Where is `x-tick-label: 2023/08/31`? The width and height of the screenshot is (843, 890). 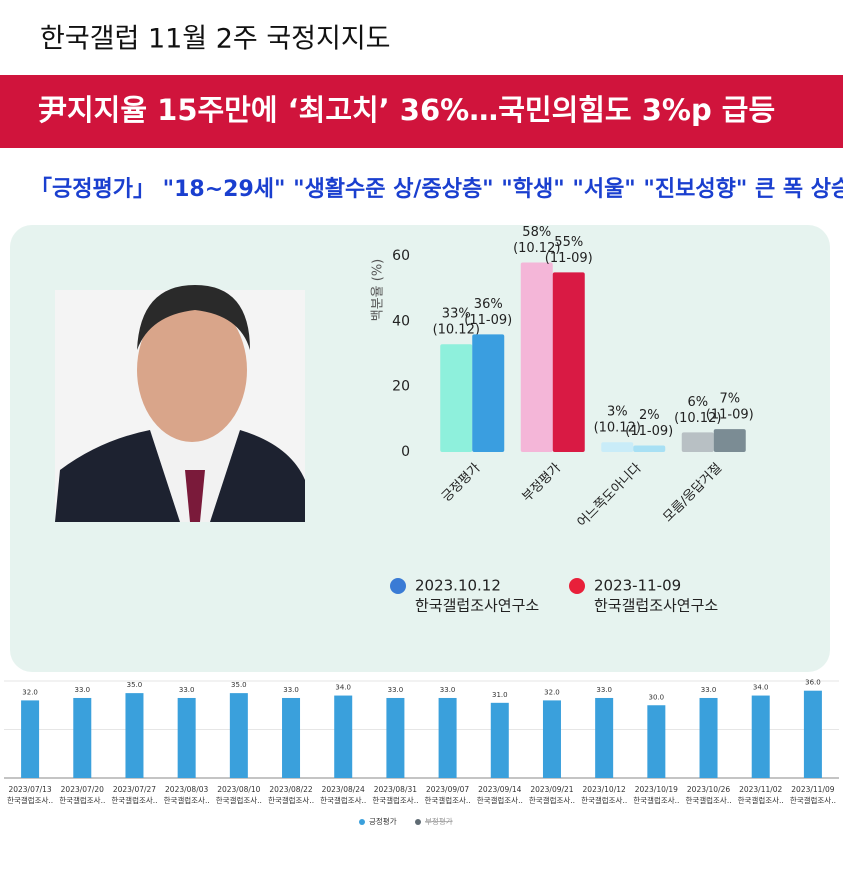 x-tick-label: 2023/08/31 is located at coordinates (395, 789).